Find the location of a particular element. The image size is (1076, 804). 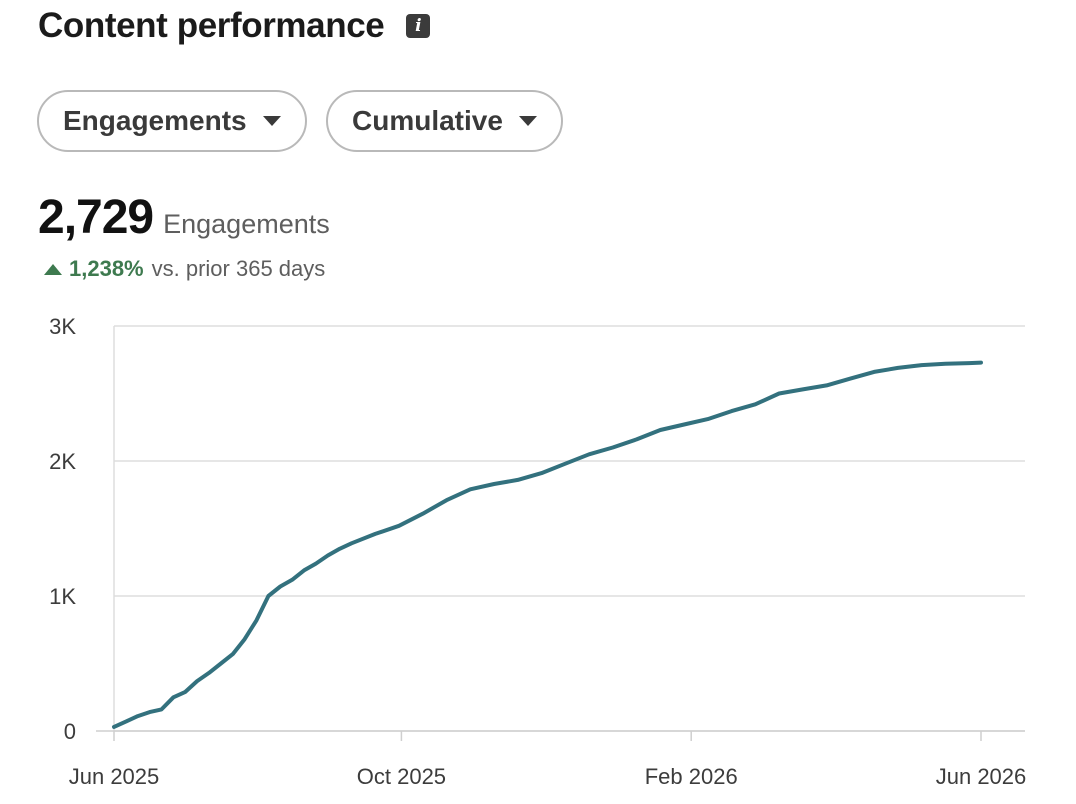

mode-dropdown: Cumulative is located at coordinates (444, 121).